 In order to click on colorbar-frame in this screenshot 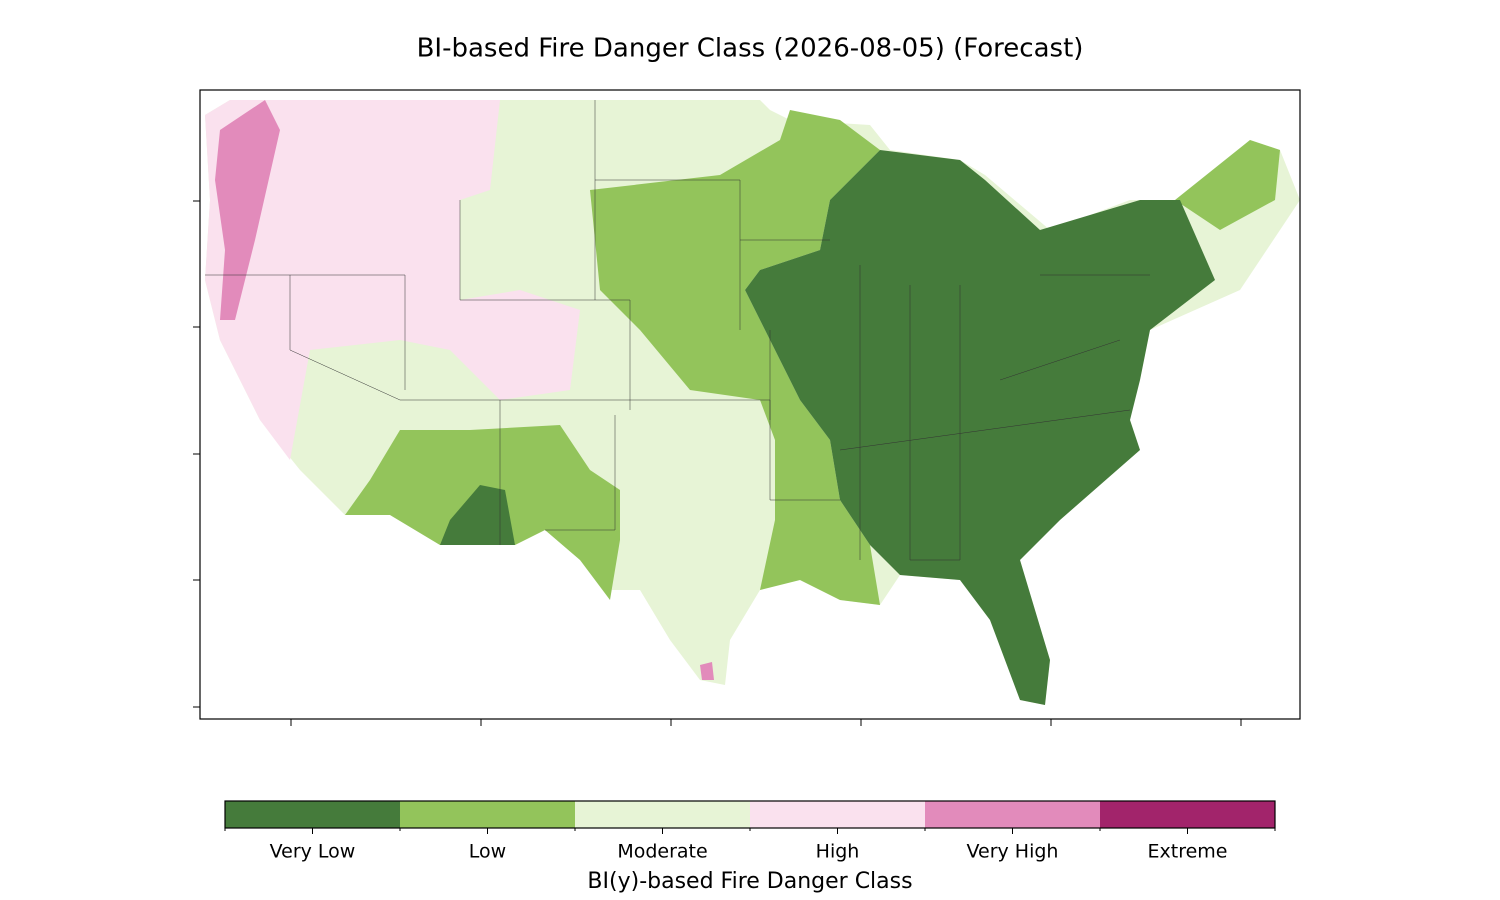, I will do `click(750, 814)`.